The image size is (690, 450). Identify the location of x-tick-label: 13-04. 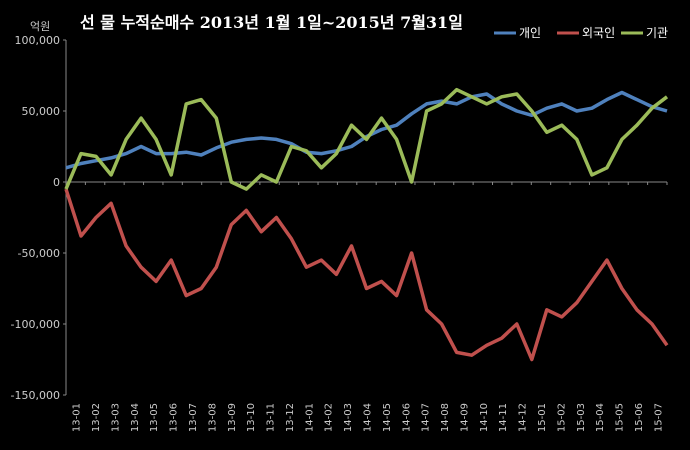
(135, 417).